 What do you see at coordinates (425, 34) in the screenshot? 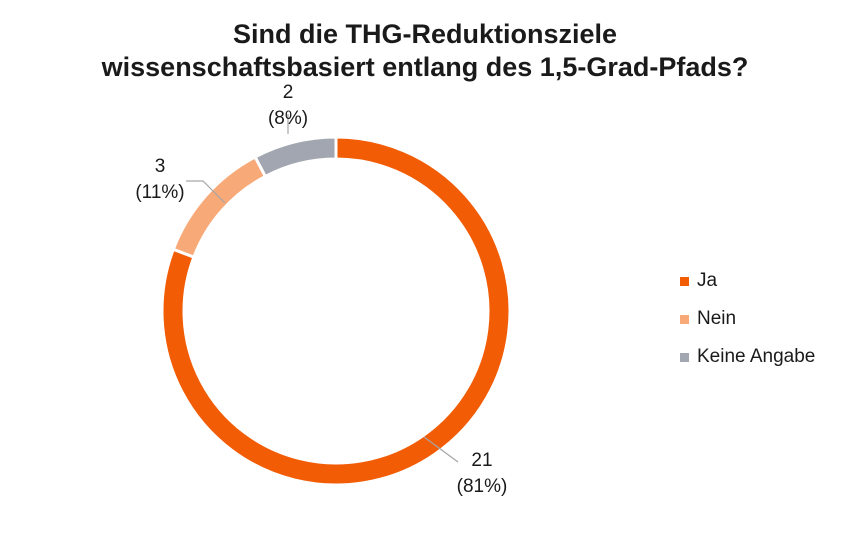
I see `chart-title-line-1: Sind die THG-Reduktionsziele` at bounding box center [425, 34].